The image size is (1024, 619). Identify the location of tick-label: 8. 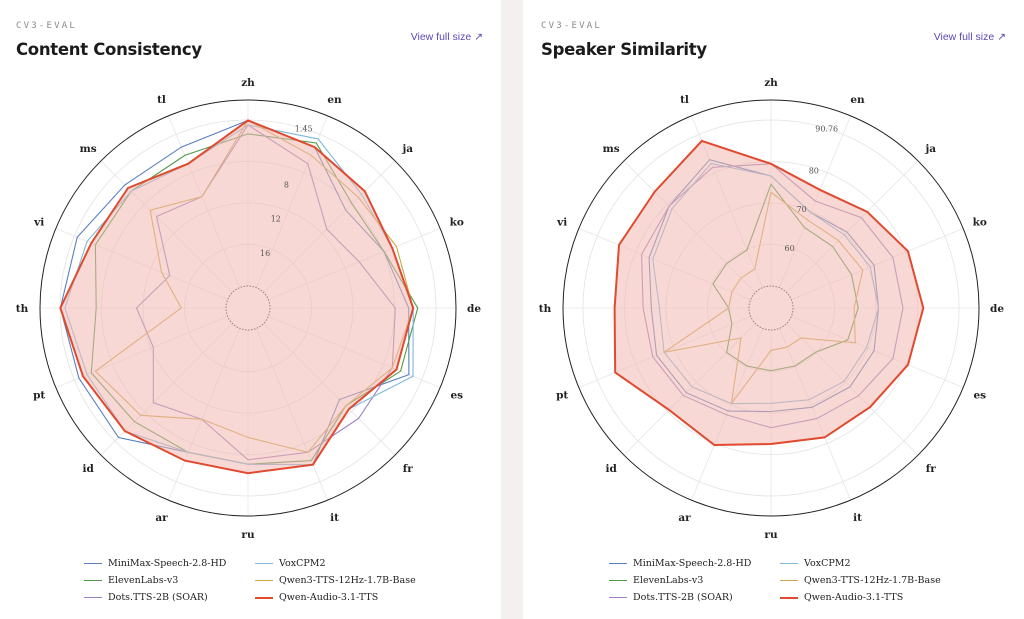
(286, 184).